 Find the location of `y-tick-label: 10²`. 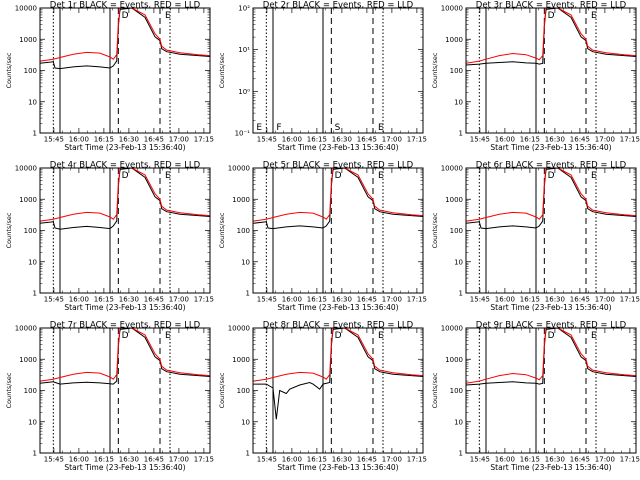

y-tick-label: 10² is located at coordinates (244, 9).